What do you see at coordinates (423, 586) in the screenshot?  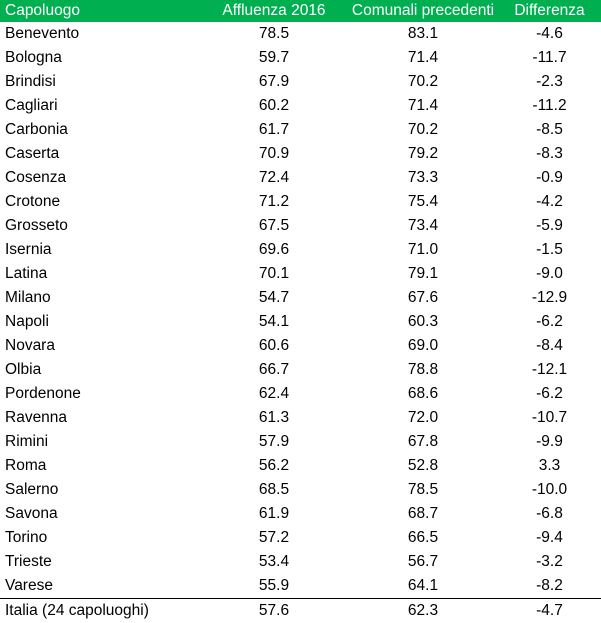 I see `comunali-precedenti-cell: 64.1` at bounding box center [423, 586].